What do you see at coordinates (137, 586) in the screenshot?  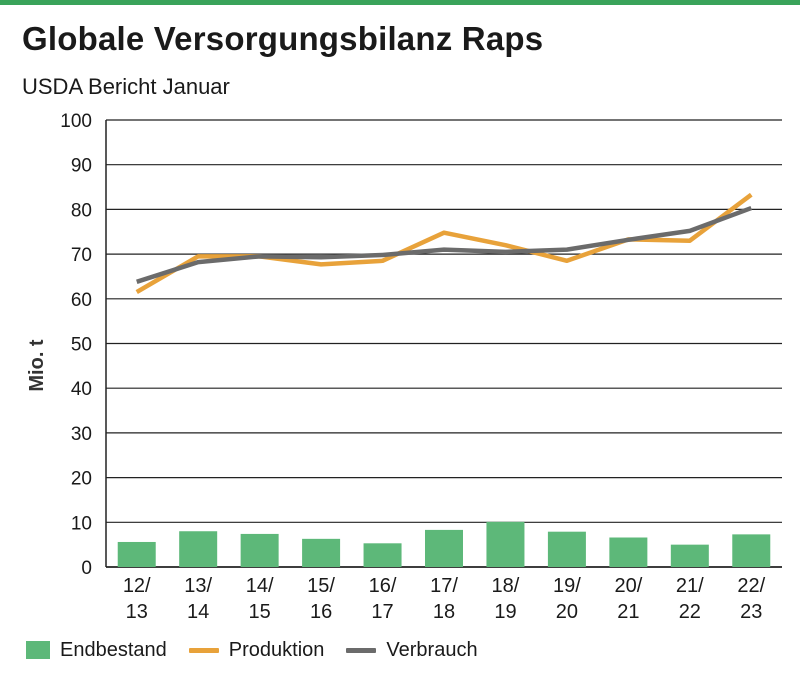 I see `x-tick-label: 12/` at bounding box center [137, 586].